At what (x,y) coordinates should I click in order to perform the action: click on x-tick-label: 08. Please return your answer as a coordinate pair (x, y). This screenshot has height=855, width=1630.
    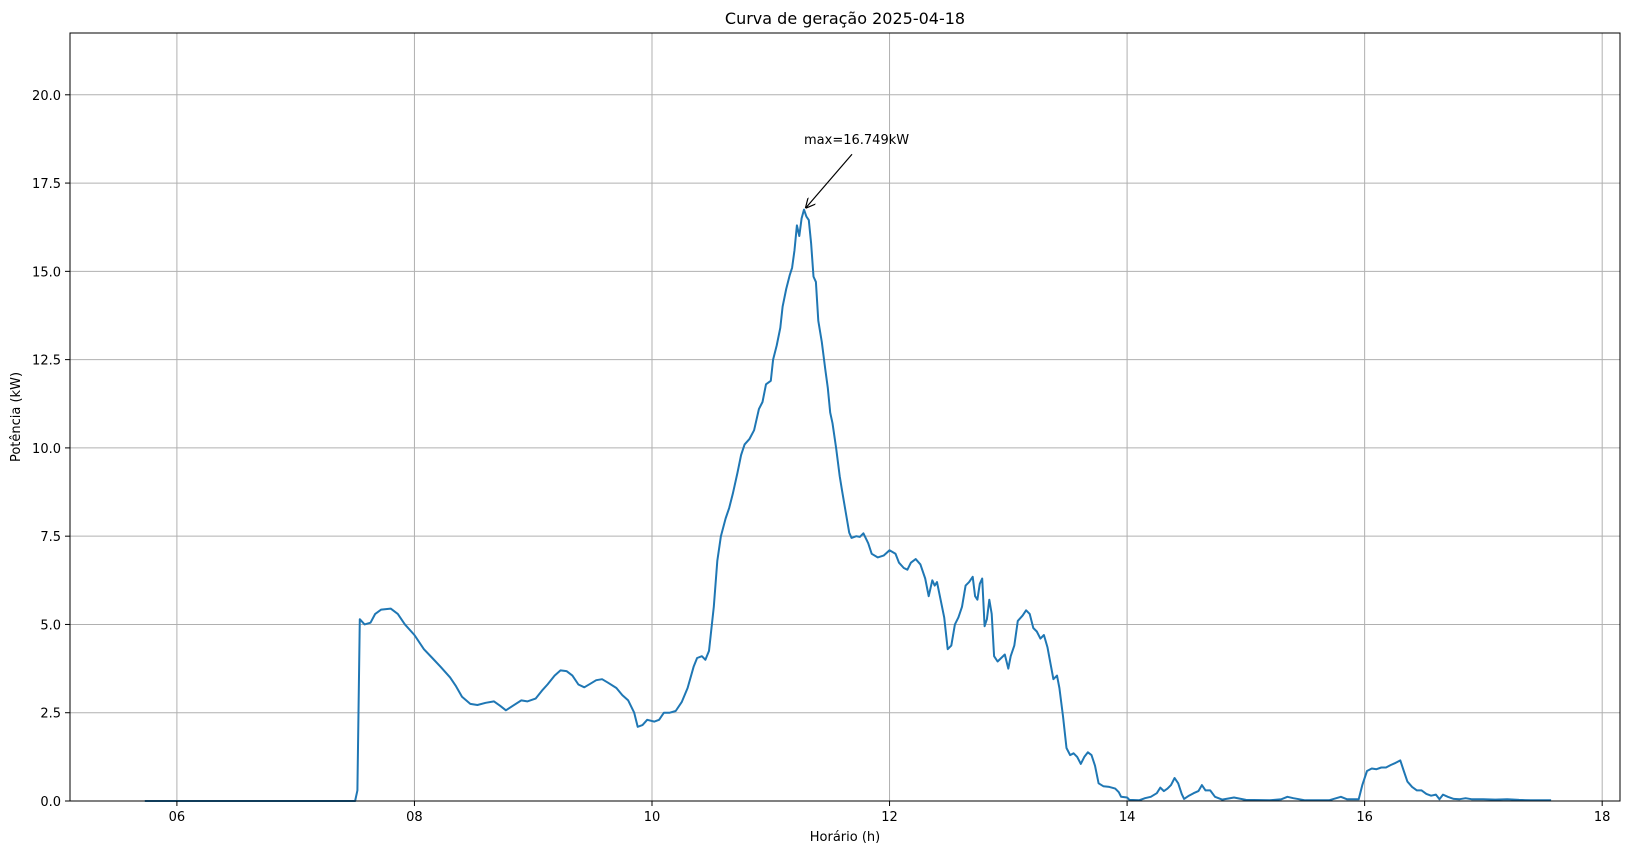
    Looking at the image, I should click on (414, 817).